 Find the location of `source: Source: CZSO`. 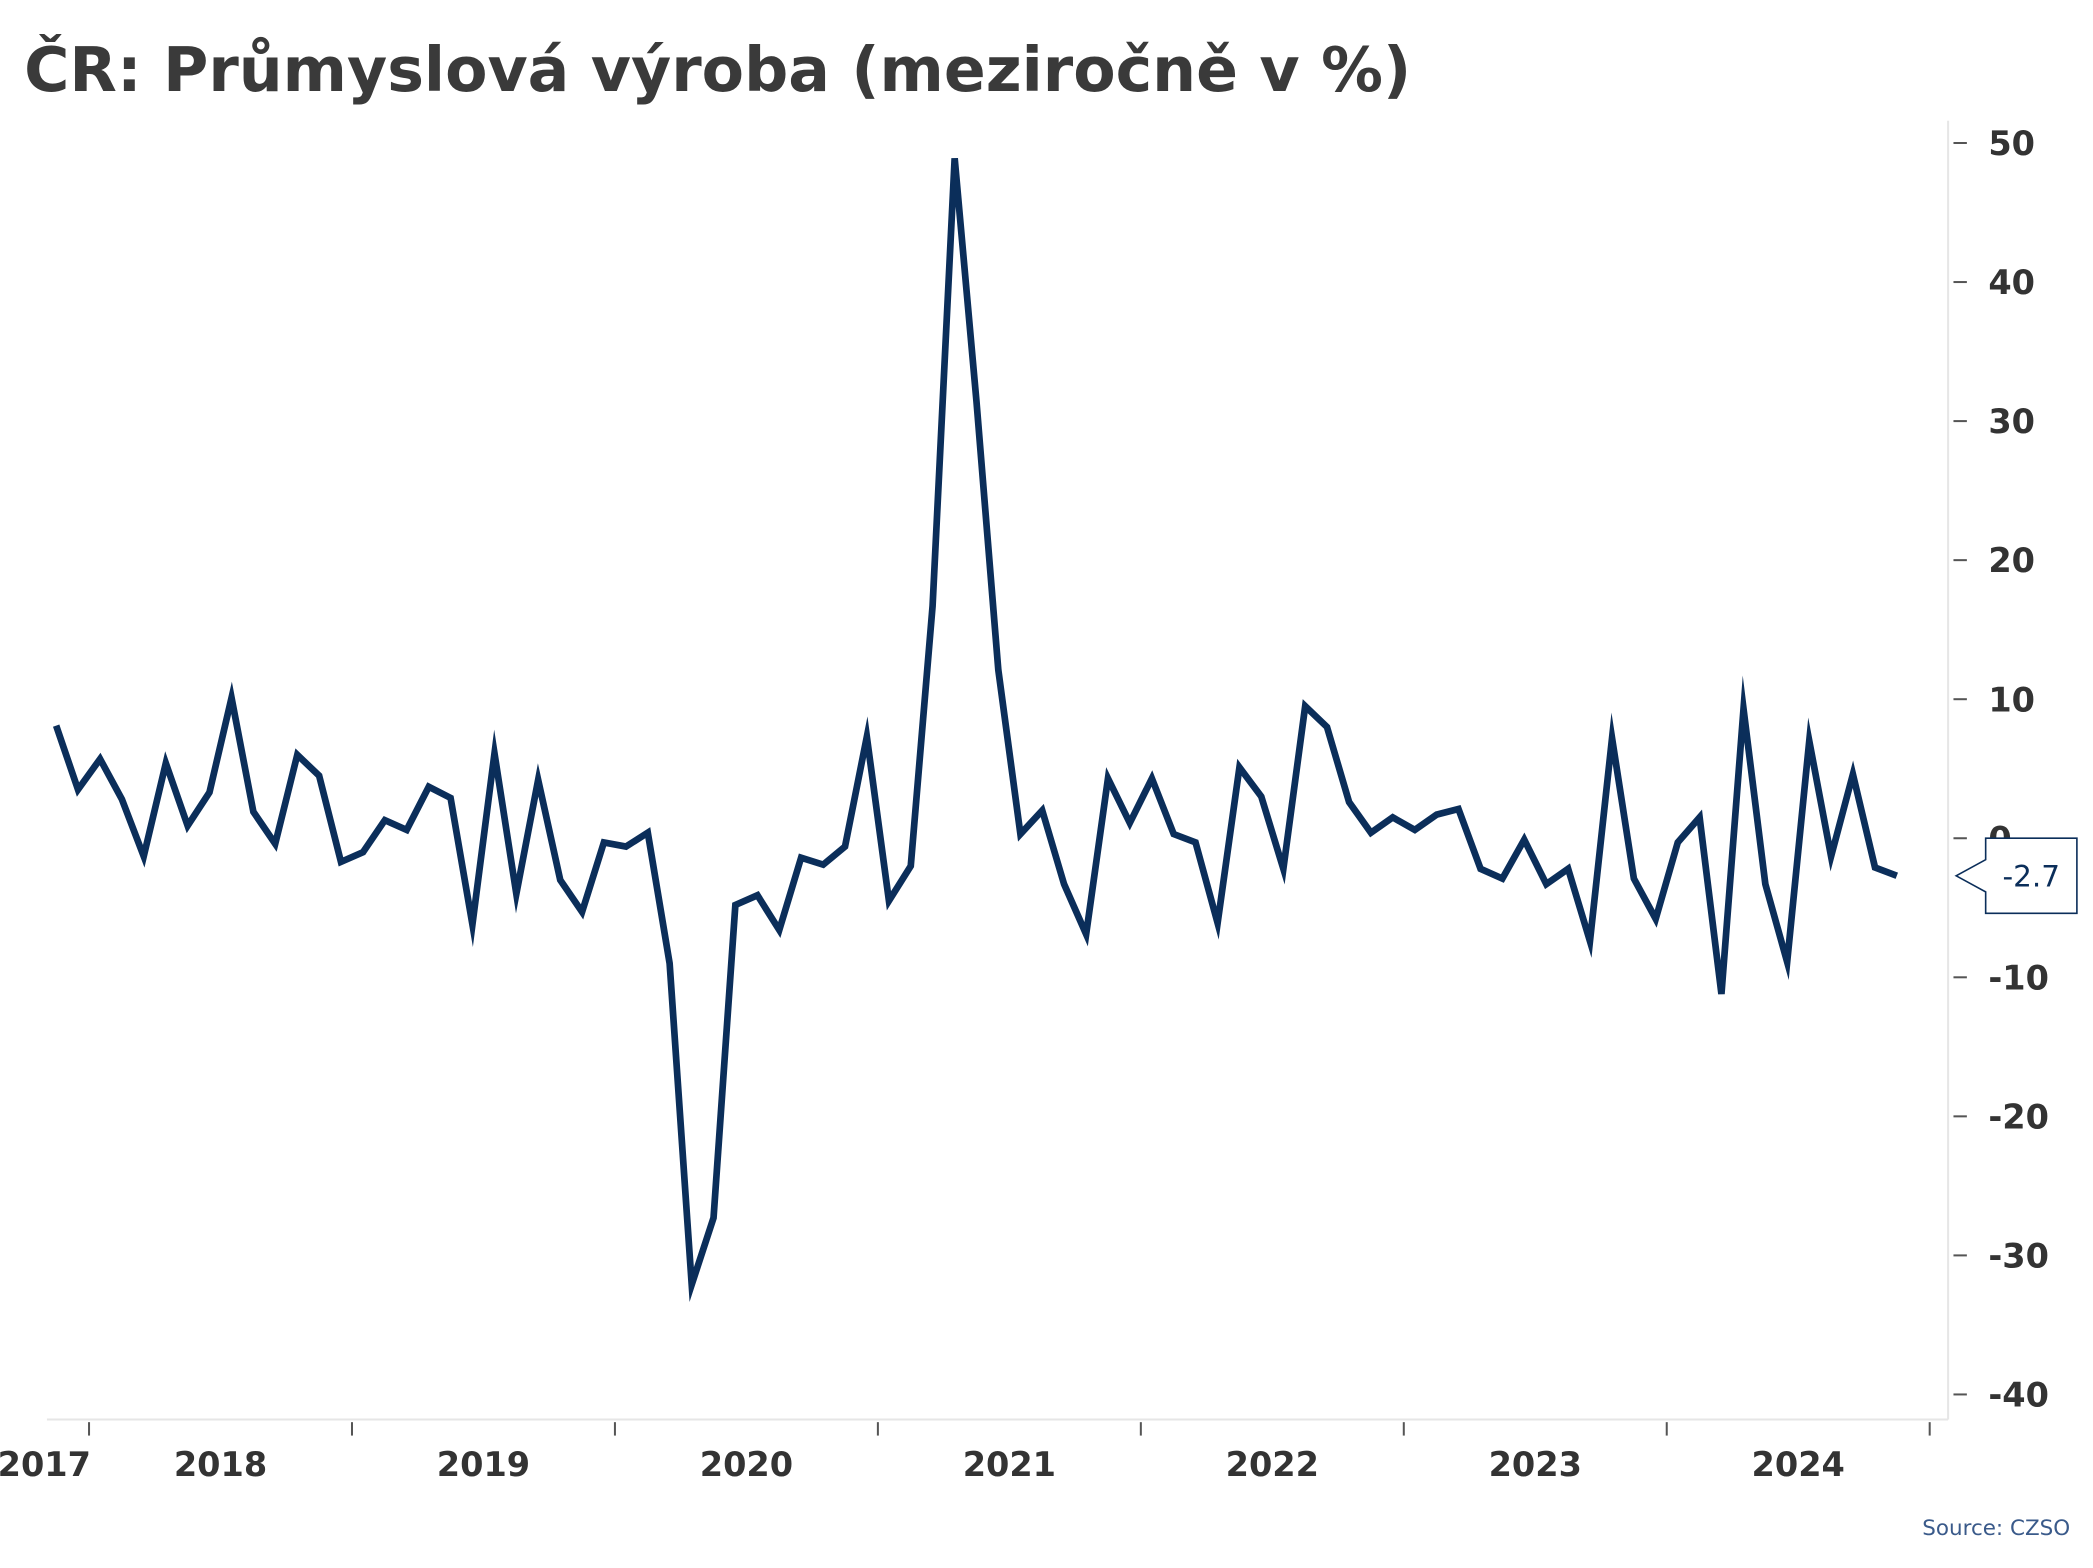

source: Source: CZSO is located at coordinates (1996, 1528).